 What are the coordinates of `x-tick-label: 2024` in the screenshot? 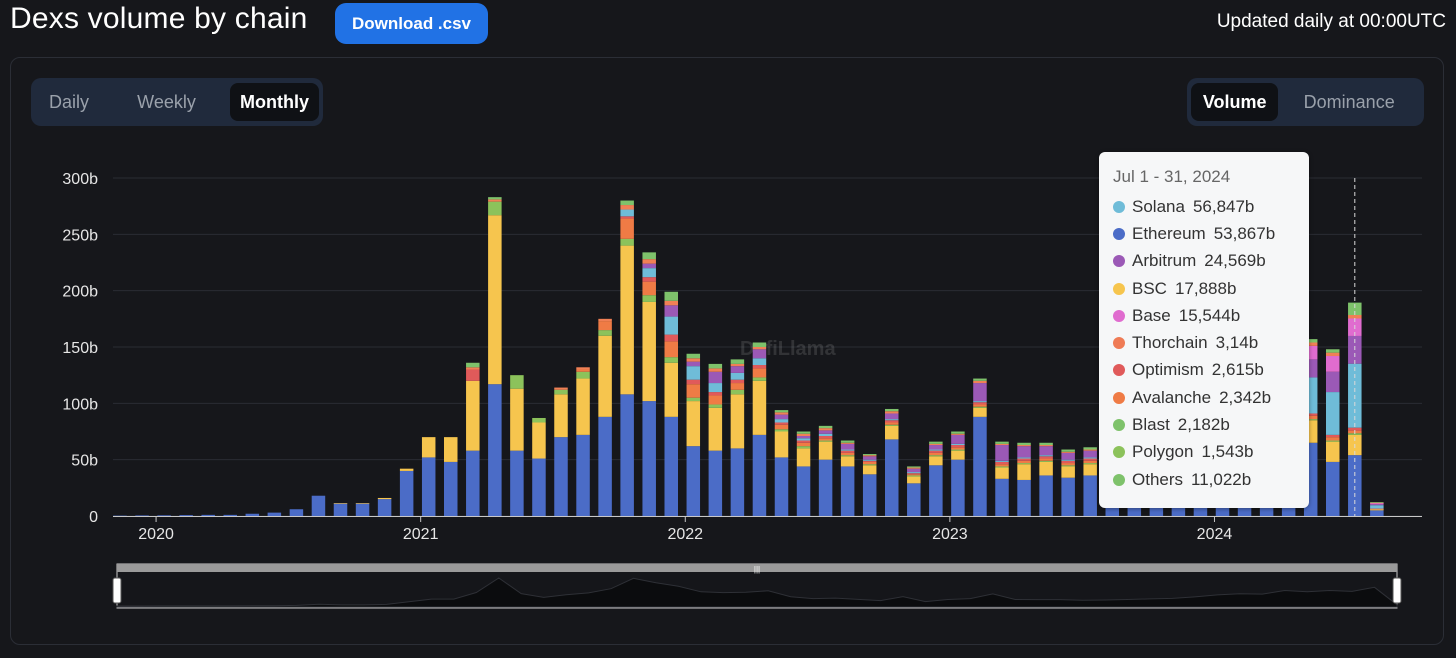 It's located at (1215, 534).